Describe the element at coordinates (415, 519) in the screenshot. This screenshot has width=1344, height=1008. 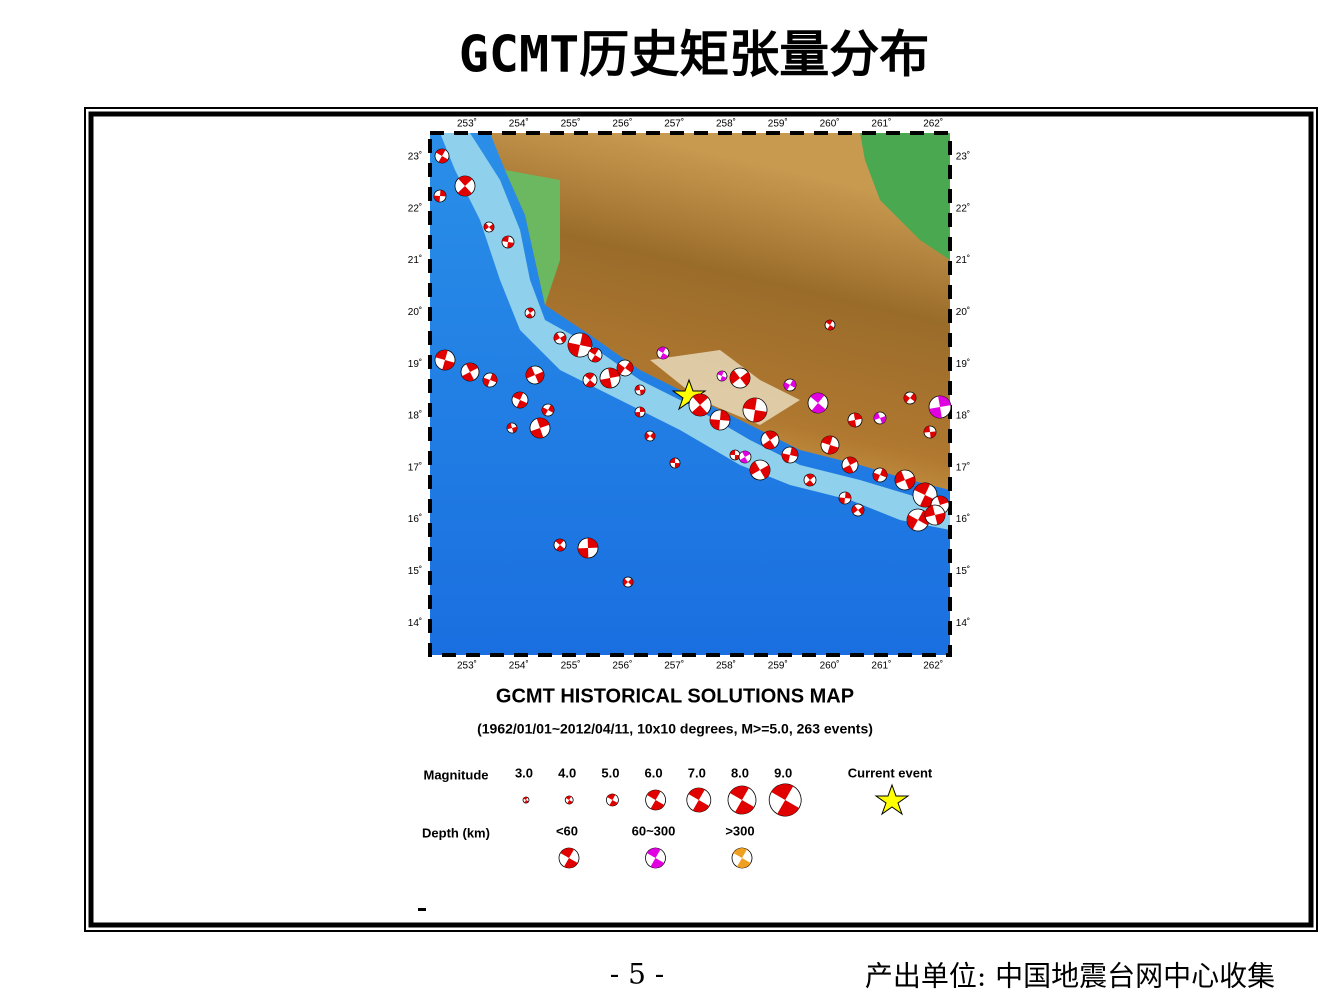
I see `lat-label: 16˚` at that location.